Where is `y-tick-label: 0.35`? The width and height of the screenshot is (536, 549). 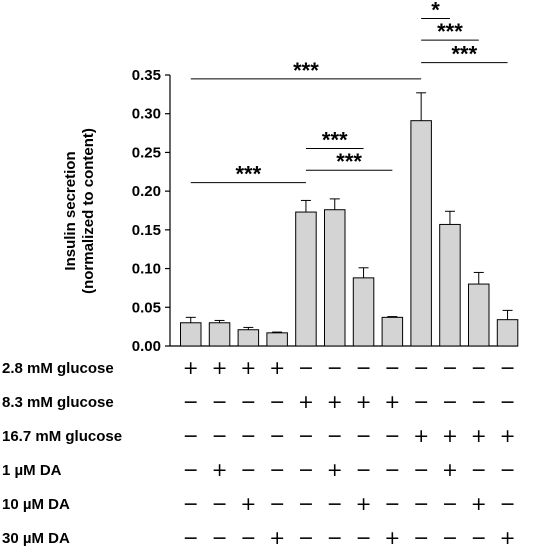
y-tick-label: 0.35 is located at coordinates (146, 75).